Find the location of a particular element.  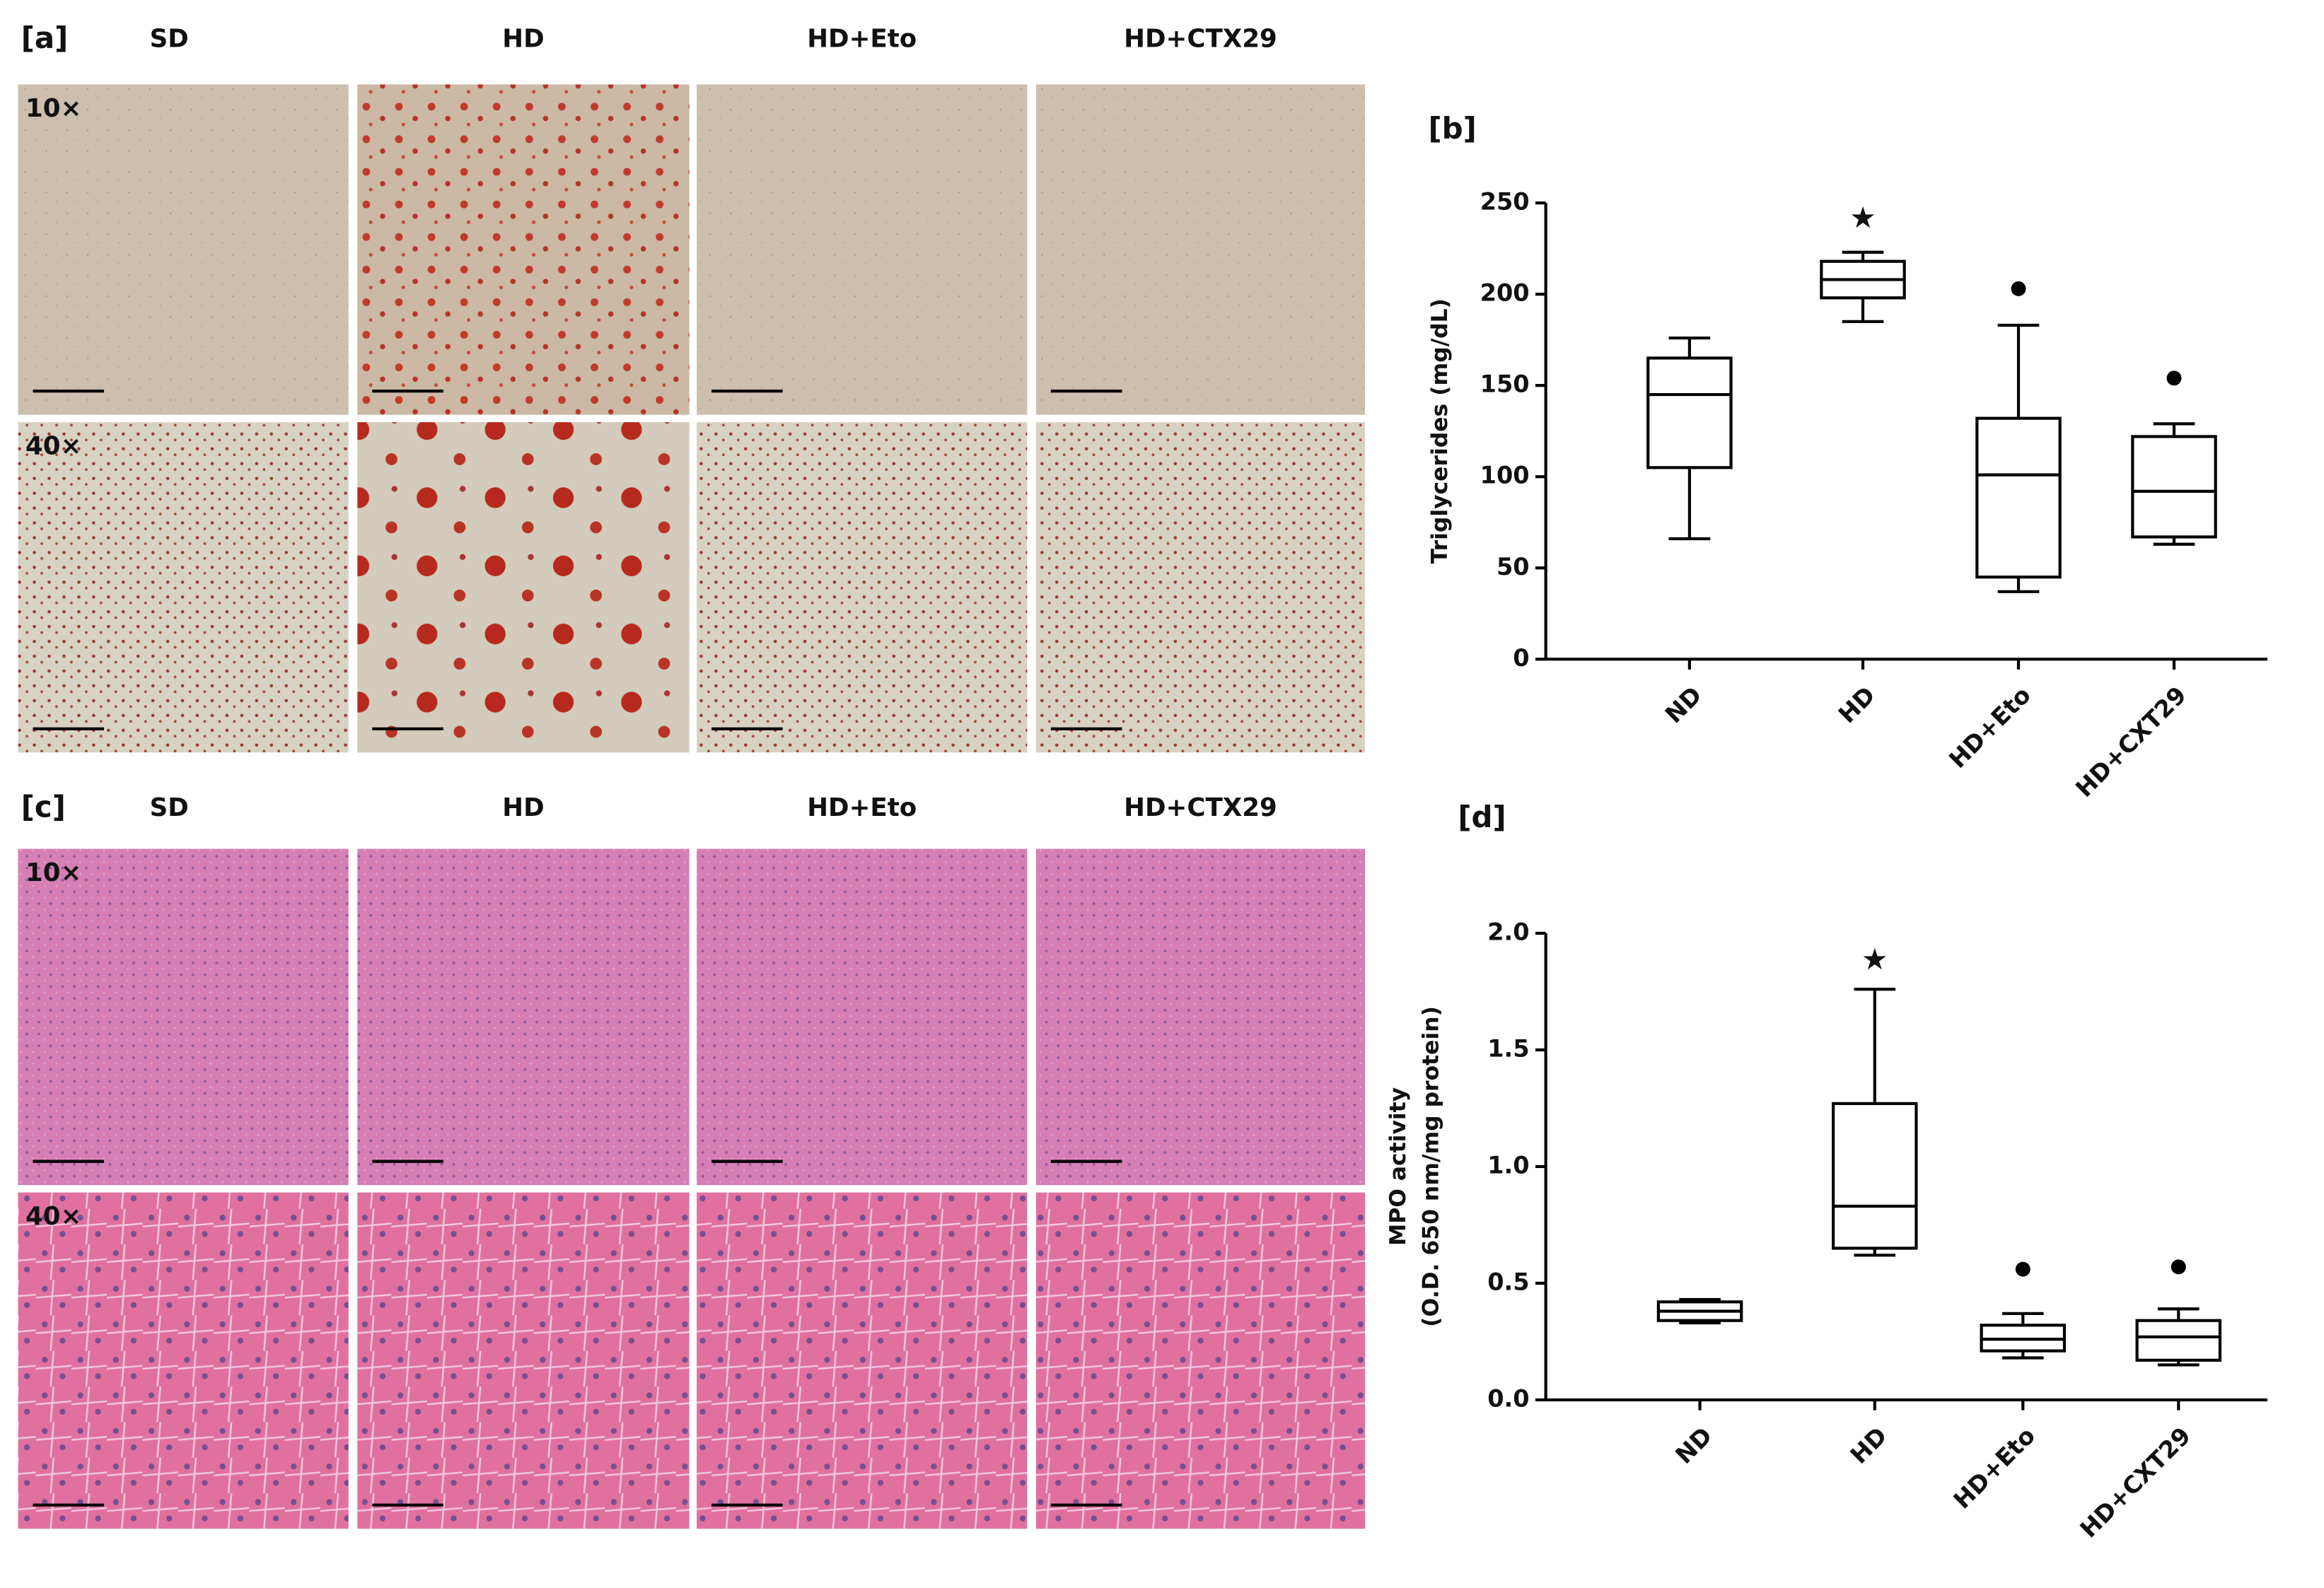

y-tick-label: 2.0 is located at coordinates (1508, 931).